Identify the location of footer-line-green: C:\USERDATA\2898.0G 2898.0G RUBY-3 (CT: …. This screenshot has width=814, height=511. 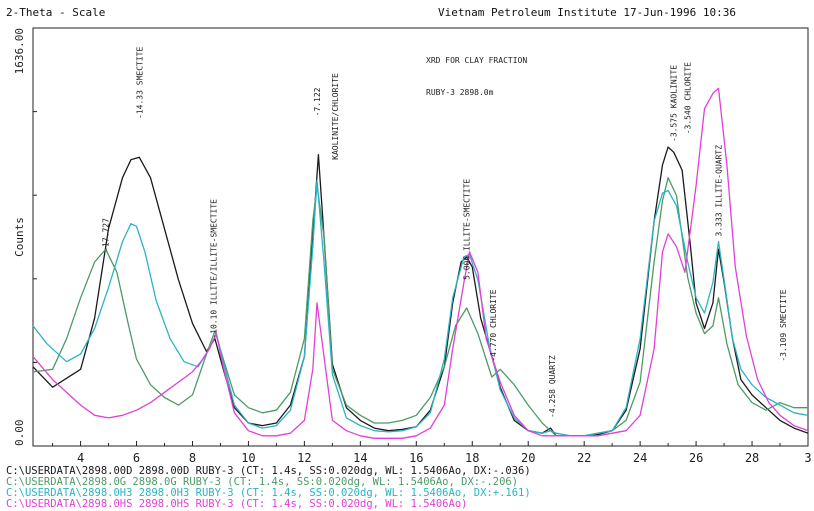
(262, 482).